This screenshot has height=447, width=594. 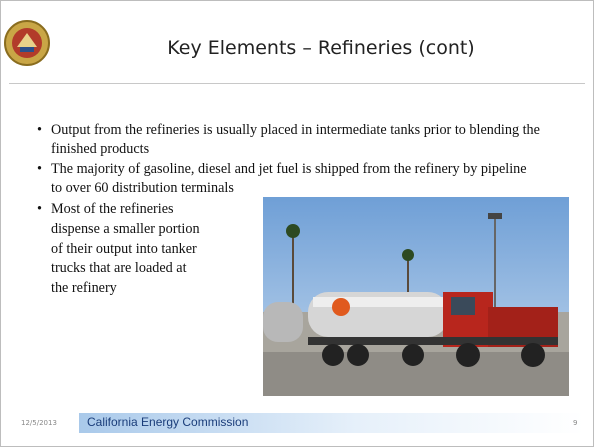 What do you see at coordinates (168, 422) in the screenshot?
I see `footer-organization: California Energy Commission` at bounding box center [168, 422].